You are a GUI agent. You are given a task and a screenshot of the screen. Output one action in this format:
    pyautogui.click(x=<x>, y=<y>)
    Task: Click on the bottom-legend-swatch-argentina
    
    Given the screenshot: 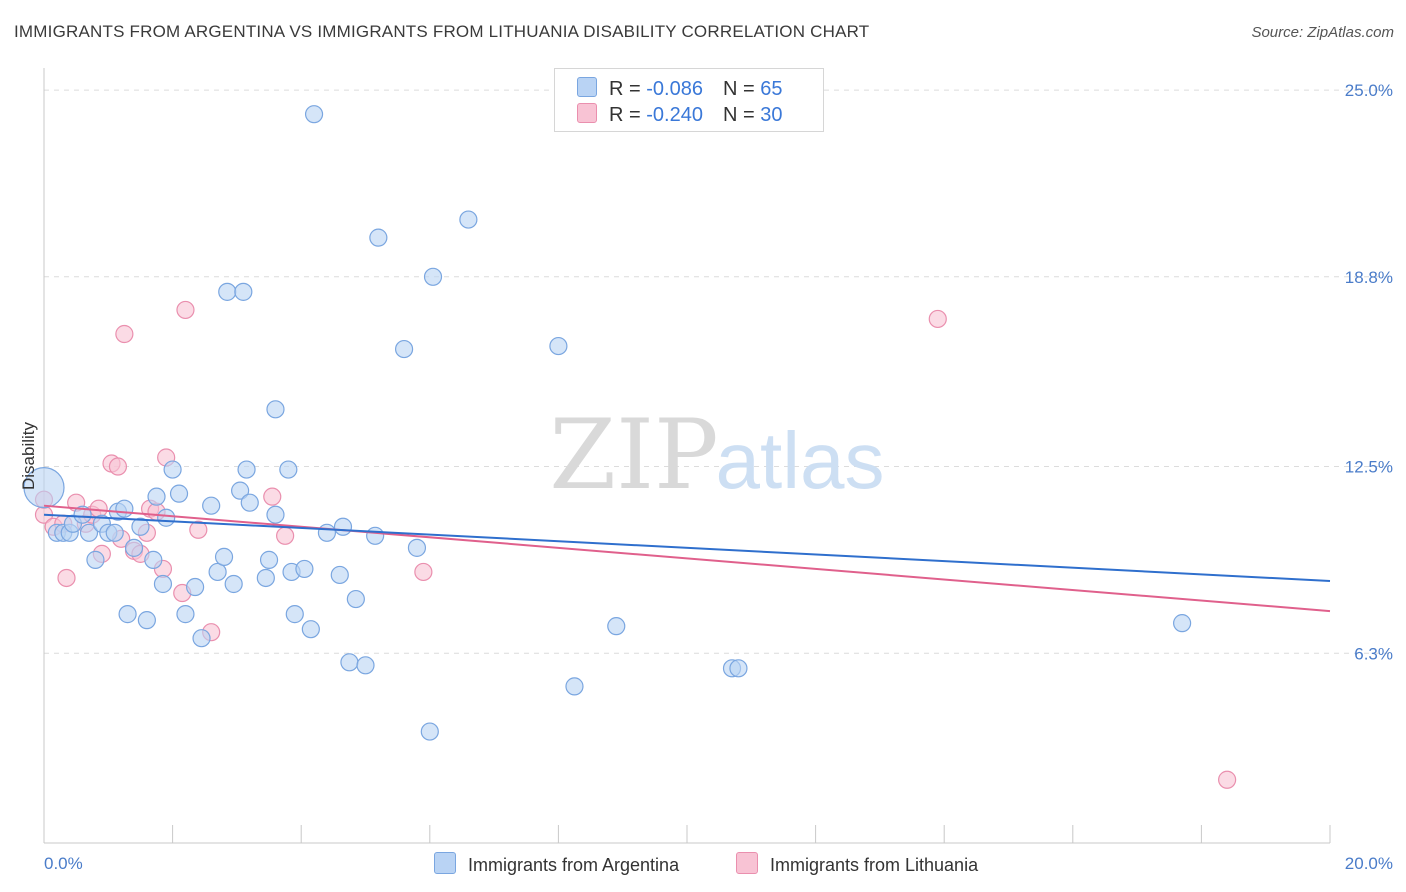 What is the action you would take?
    pyautogui.click(x=445, y=863)
    